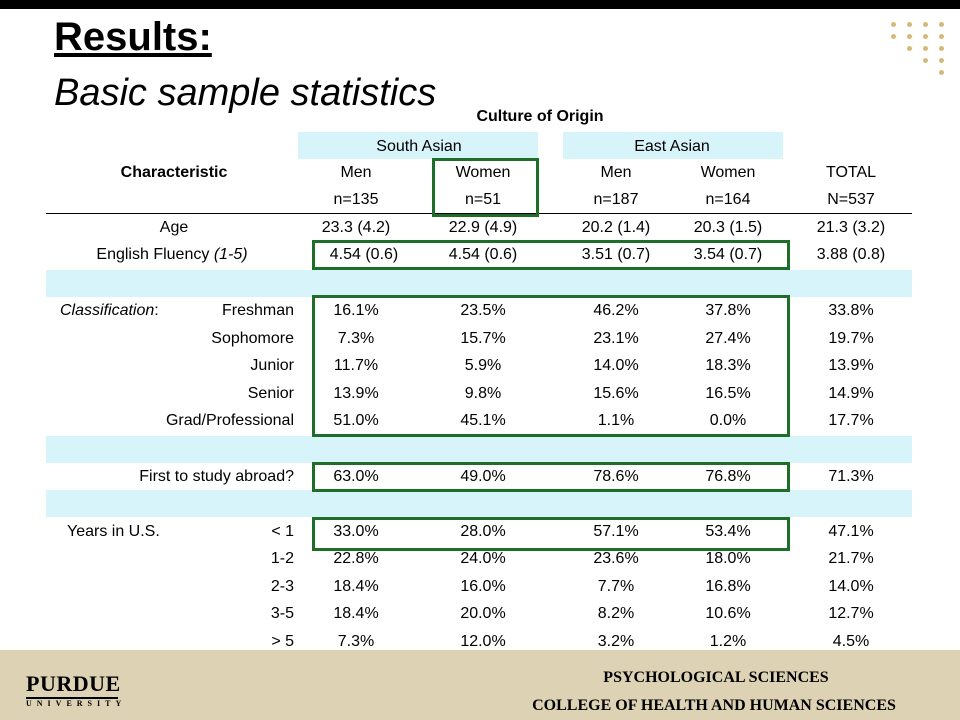 The width and height of the screenshot is (960, 720). I want to click on table-cell: 27.4%, so click(728, 338).